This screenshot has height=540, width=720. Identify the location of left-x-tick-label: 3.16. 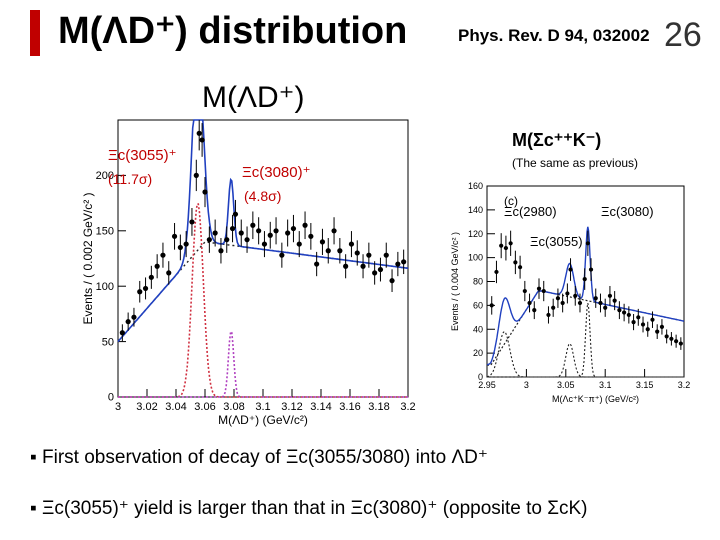
(349, 407).